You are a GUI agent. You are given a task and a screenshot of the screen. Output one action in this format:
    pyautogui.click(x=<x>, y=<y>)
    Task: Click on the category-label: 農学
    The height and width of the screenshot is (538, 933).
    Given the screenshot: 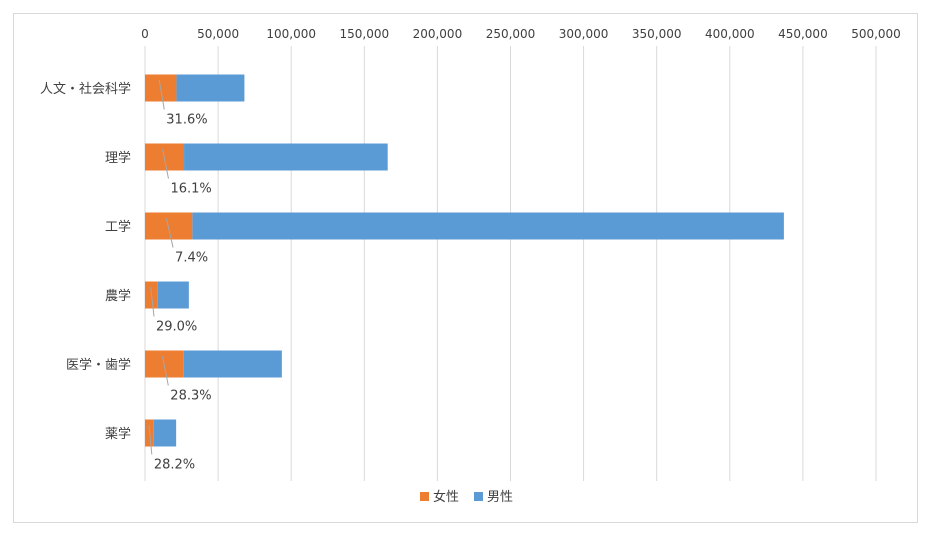 What is the action you would take?
    pyautogui.click(x=118, y=296)
    